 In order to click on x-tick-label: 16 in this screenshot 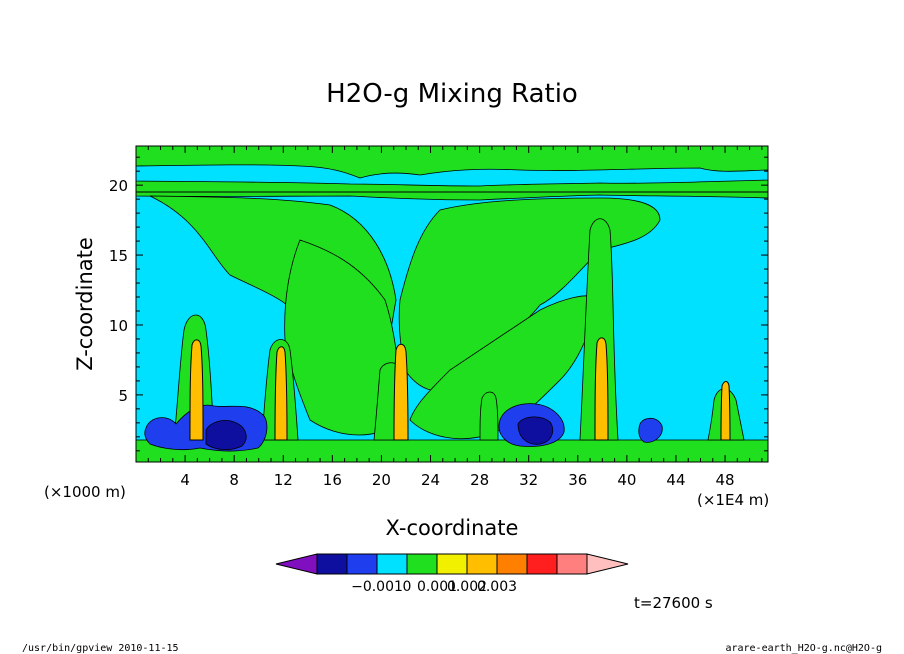, I will do `click(332, 480)`.